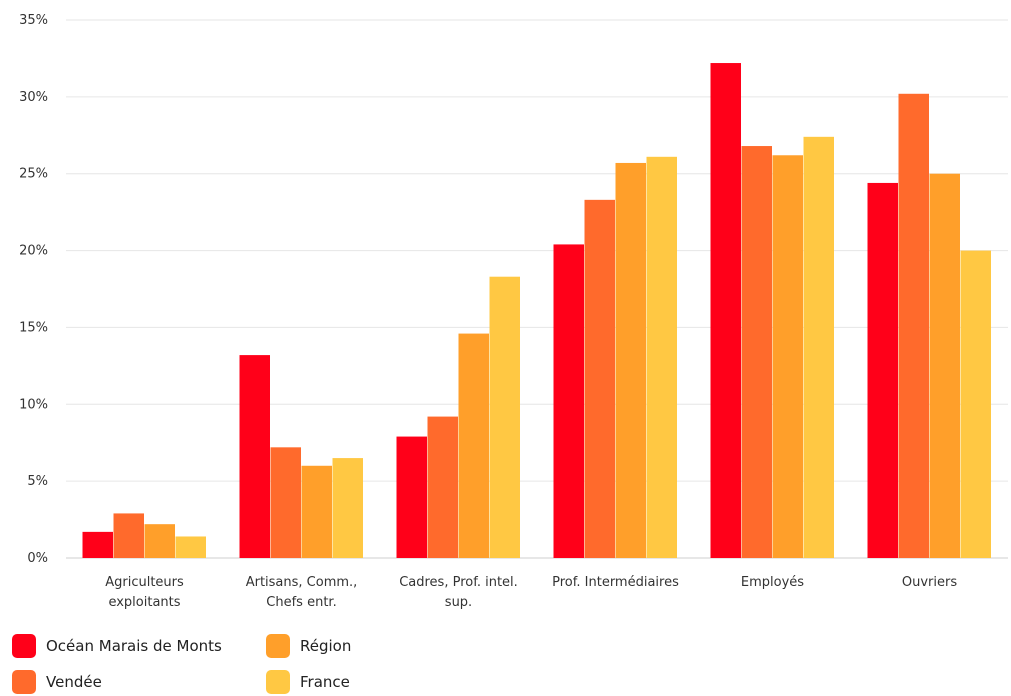 The height and width of the screenshot is (696, 1011). What do you see at coordinates (33, 97) in the screenshot?
I see `y-tick-label: 30%` at bounding box center [33, 97].